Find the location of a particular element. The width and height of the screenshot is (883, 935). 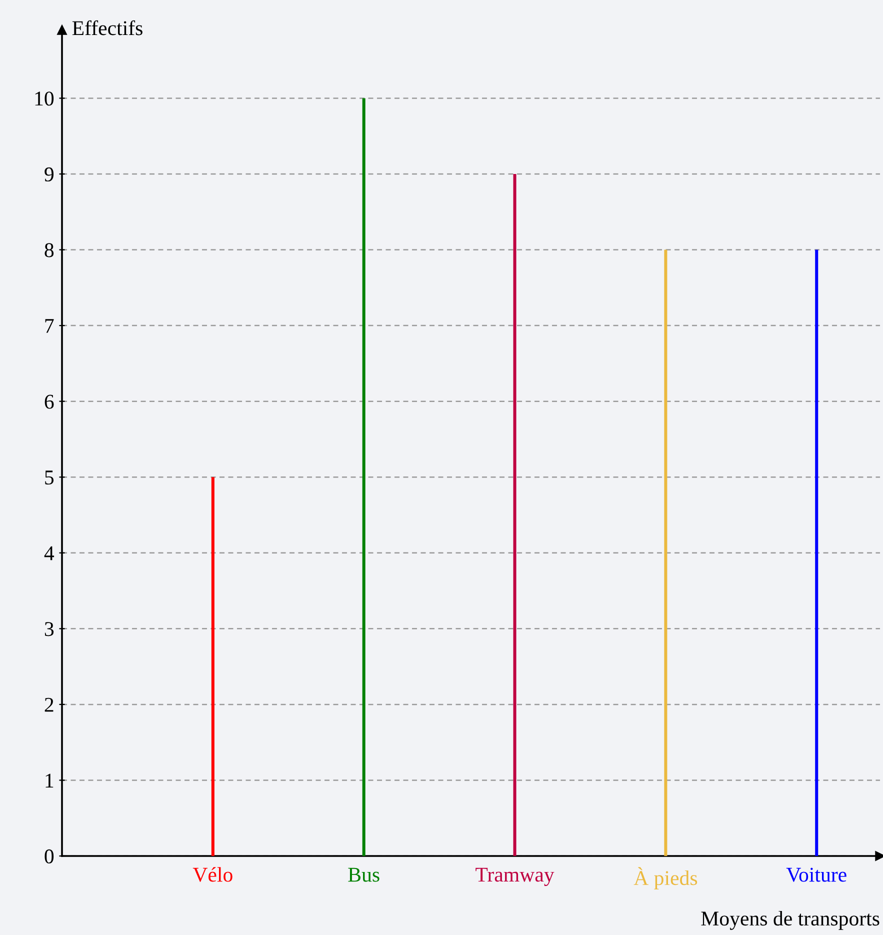

x-tick-label: Tramway is located at coordinates (515, 877).